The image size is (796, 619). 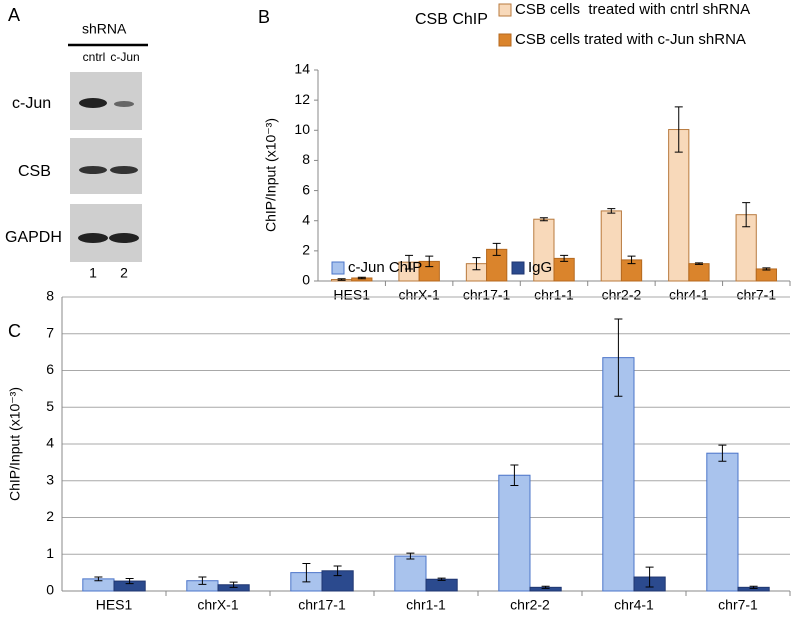 I want to click on y-tick-label: 14, so click(x=302, y=69).